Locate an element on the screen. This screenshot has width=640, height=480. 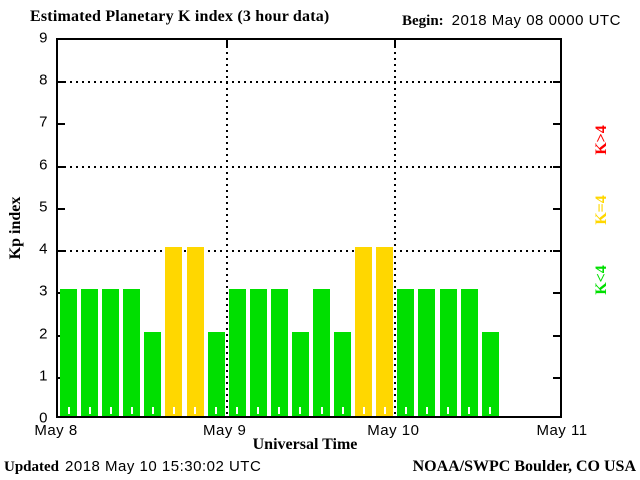
y-tick-label: 6 is located at coordinates (43, 165).